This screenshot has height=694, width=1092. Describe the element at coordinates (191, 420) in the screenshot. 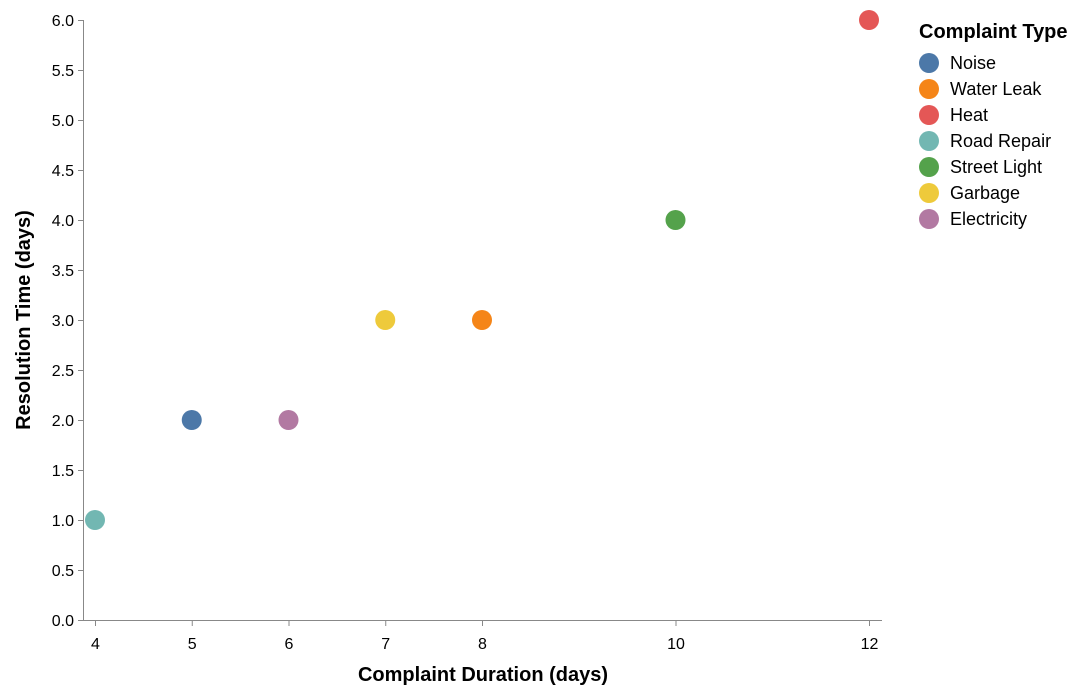

I see `point-noise` at that location.